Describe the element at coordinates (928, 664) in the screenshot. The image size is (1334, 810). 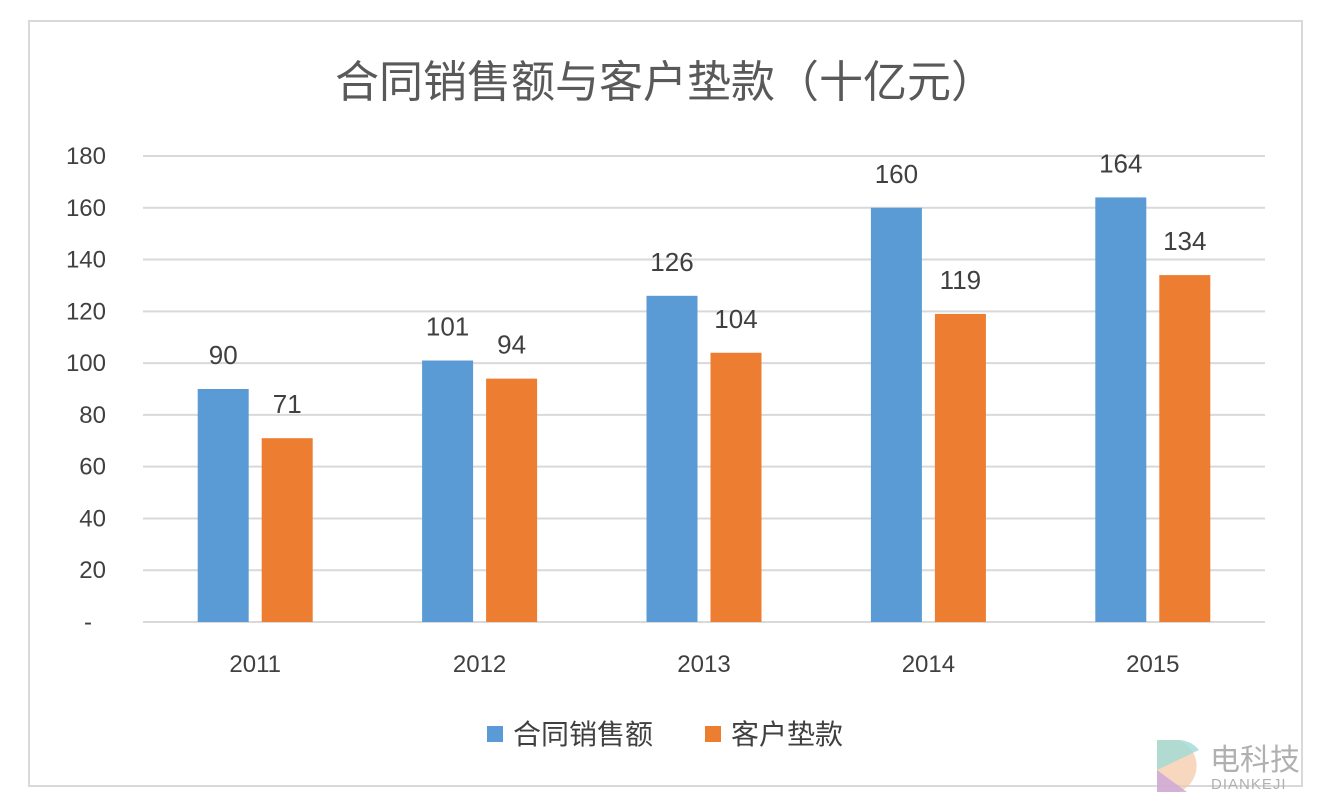
I see `x-tick-label: 2014` at that location.